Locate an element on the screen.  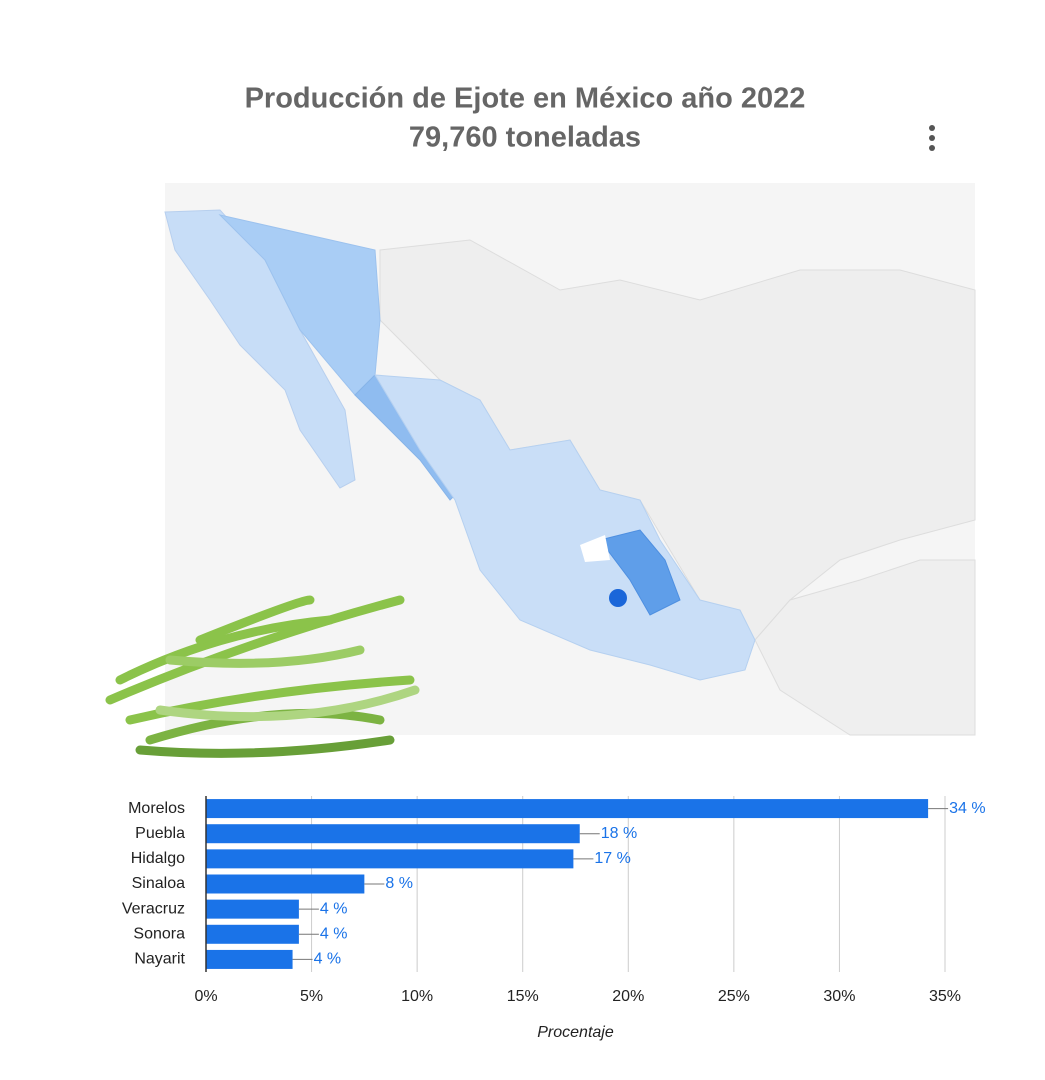
y-tick-label: Puebla is located at coordinates (160, 833).